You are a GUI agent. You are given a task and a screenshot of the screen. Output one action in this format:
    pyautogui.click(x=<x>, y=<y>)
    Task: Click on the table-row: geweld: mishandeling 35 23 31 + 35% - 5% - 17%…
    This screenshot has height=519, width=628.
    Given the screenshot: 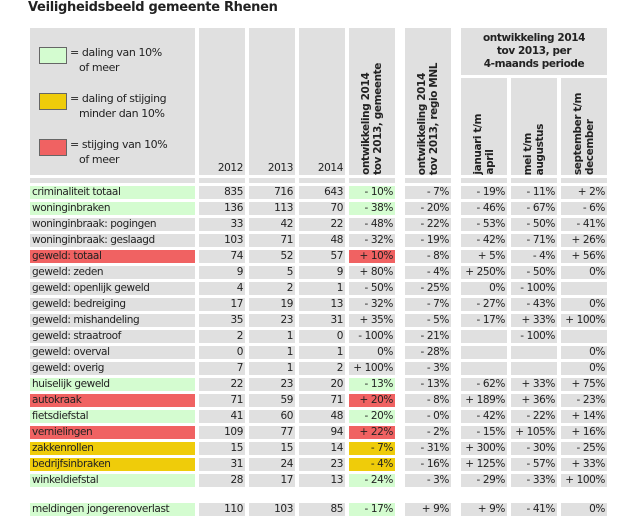 What is the action you would take?
    pyautogui.click(x=318, y=320)
    